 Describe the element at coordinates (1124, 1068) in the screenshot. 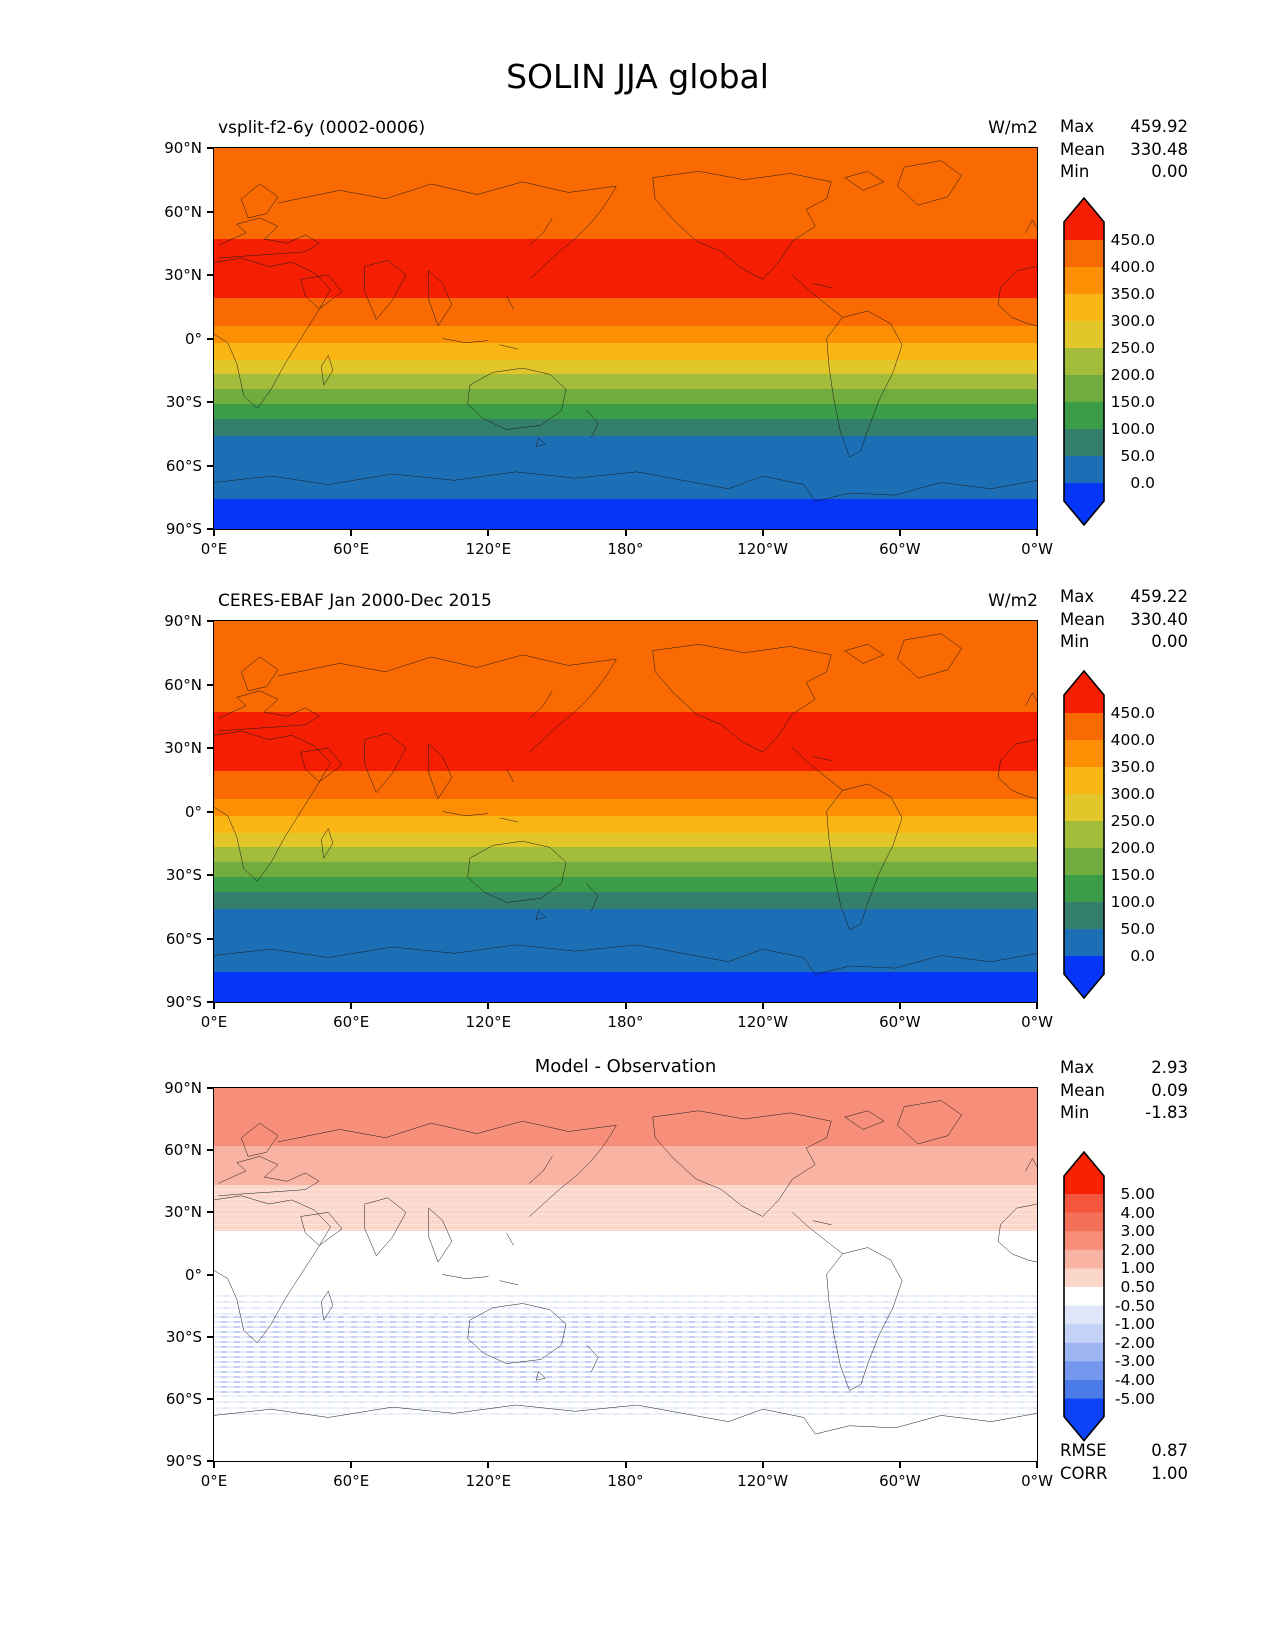

I see `stat-row: Max 2.93` at that location.